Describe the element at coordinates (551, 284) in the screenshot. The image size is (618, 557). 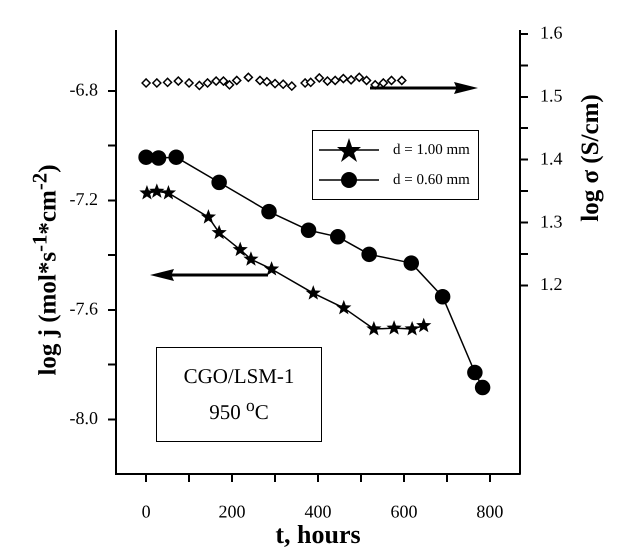
I see `y2-tick-label: 1.2` at that location.